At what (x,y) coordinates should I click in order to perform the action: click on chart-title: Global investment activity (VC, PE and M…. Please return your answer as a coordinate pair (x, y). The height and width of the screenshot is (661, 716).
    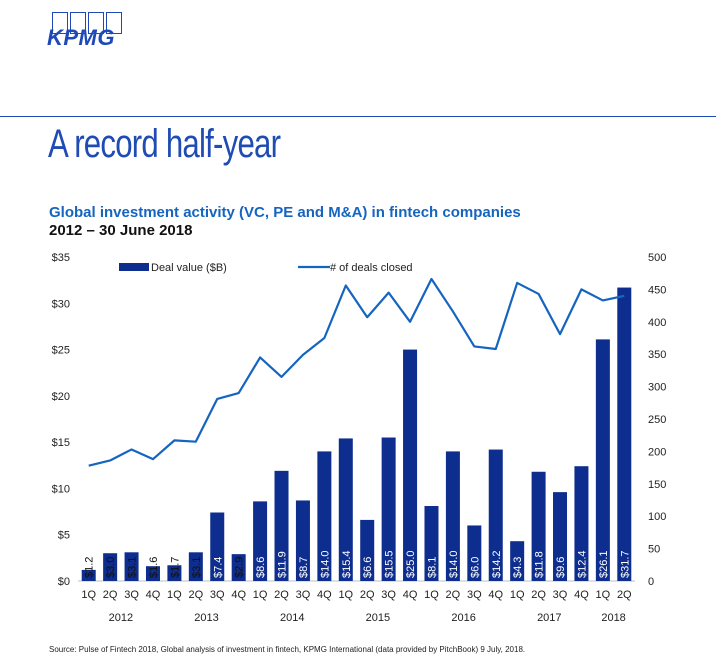
    Looking at the image, I should click on (285, 212).